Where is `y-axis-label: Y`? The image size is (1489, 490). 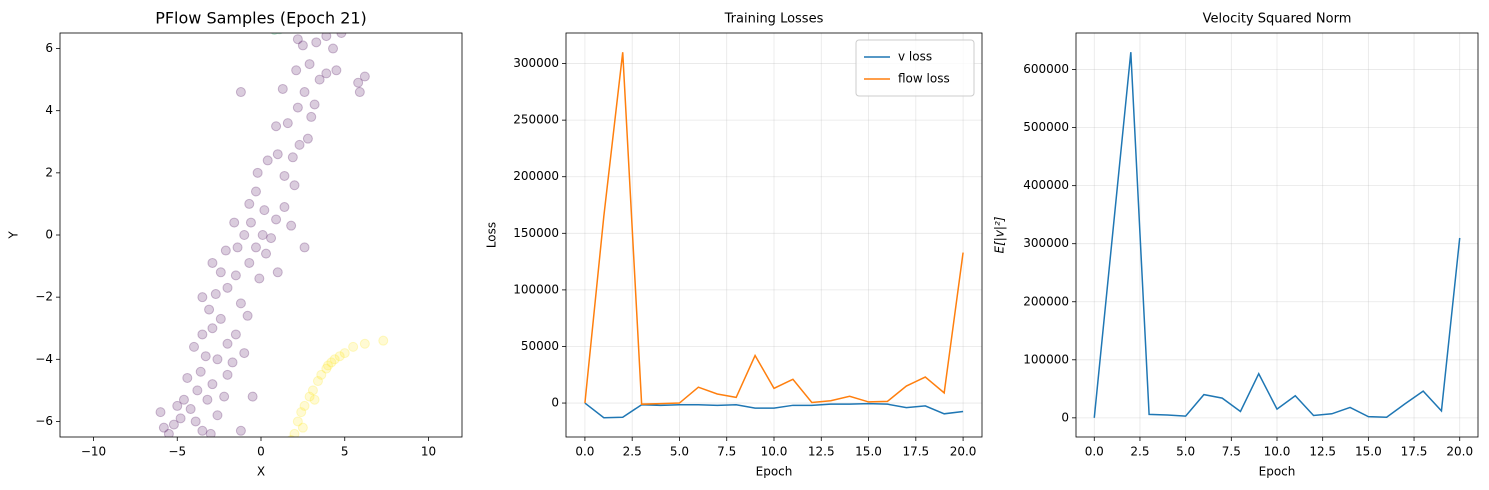
y-axis-label: Y is located at coordinates (14, 235).